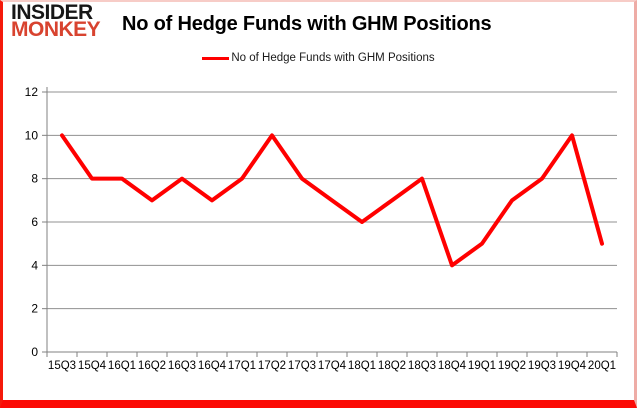  What do you see at coordinates (152, 366) in the screenshot?
I see `x-tick-label: 16Q2` at bounding box center [152, 366].